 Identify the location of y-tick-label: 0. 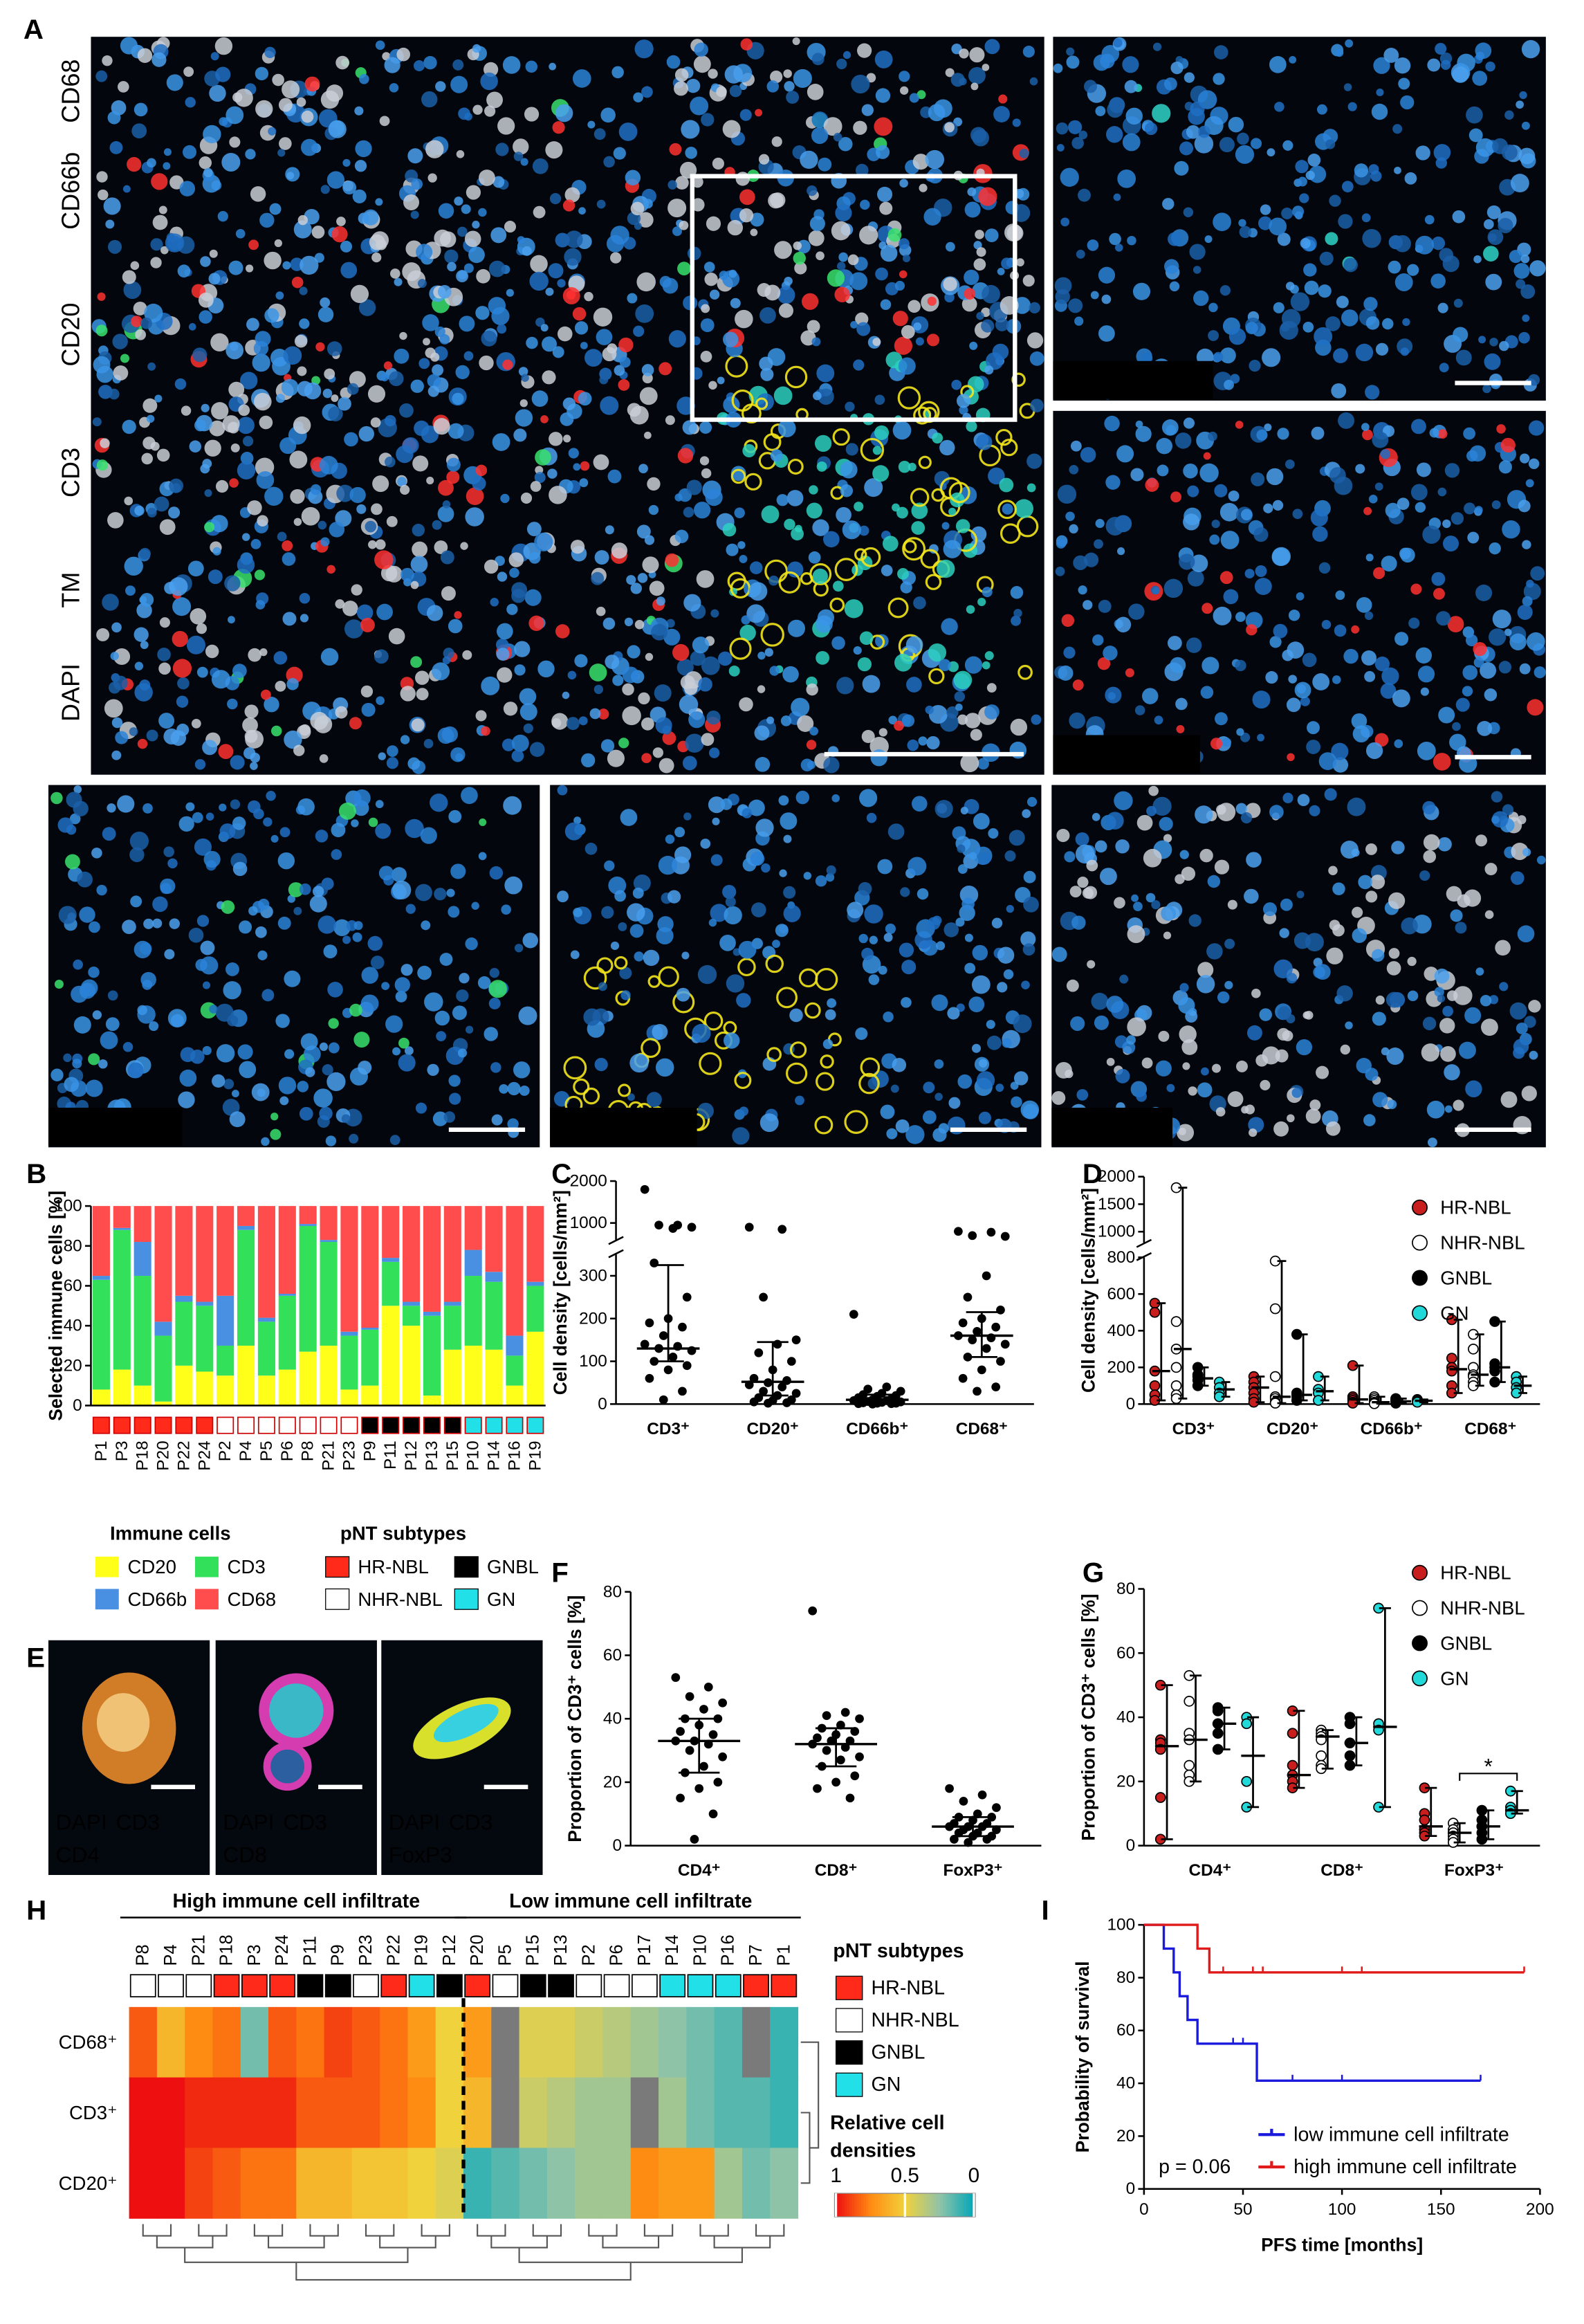
(1131, 1845).